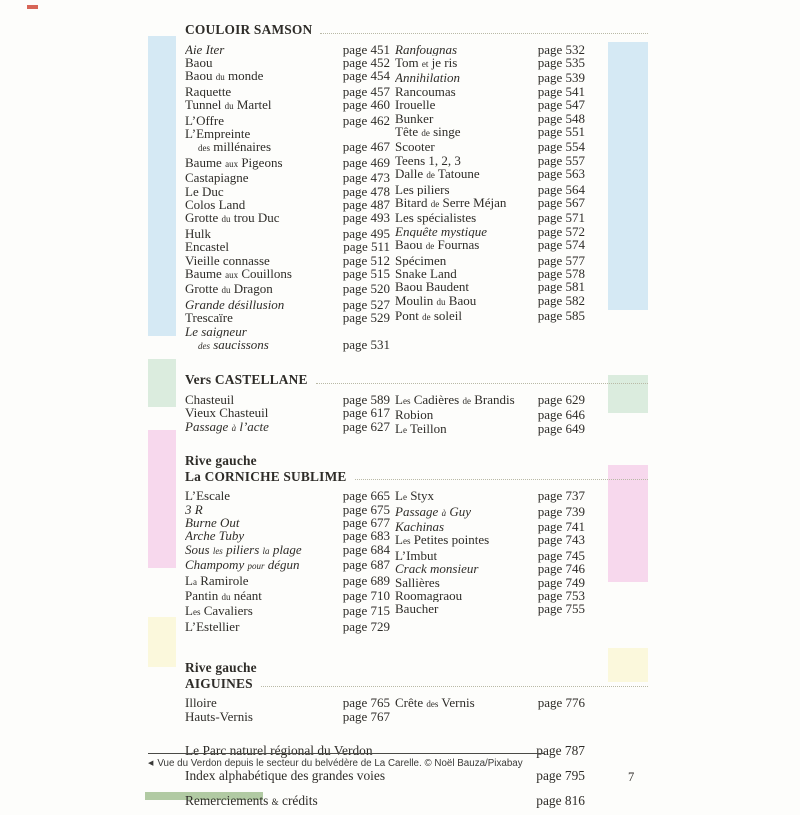 This screenshot has height=815, width=800. I want to click on entry-name: Passage à l’acte, so click(227, 426).